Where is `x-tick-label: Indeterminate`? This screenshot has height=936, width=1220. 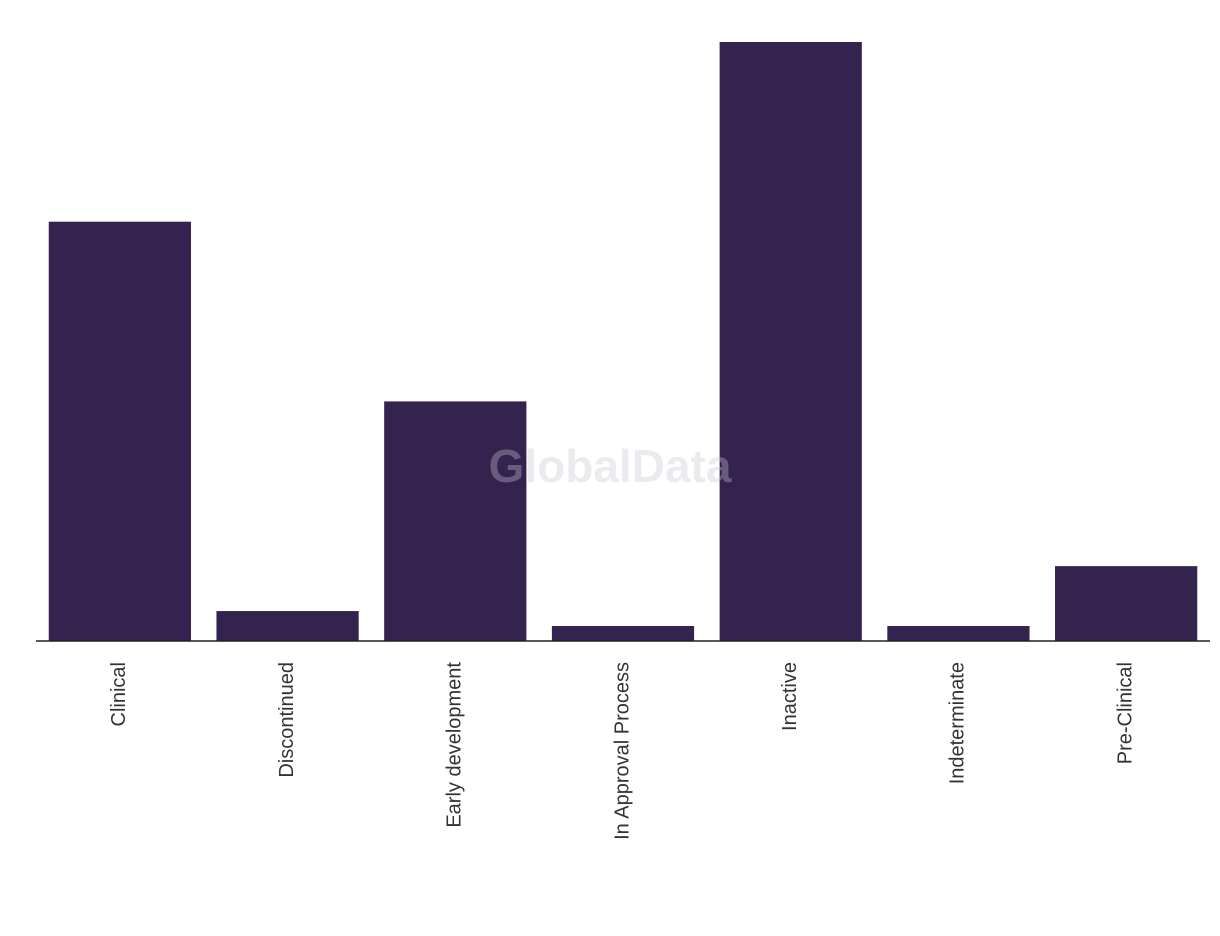 x-tick-label: Indeterminate is located at coordinates (958, 723).